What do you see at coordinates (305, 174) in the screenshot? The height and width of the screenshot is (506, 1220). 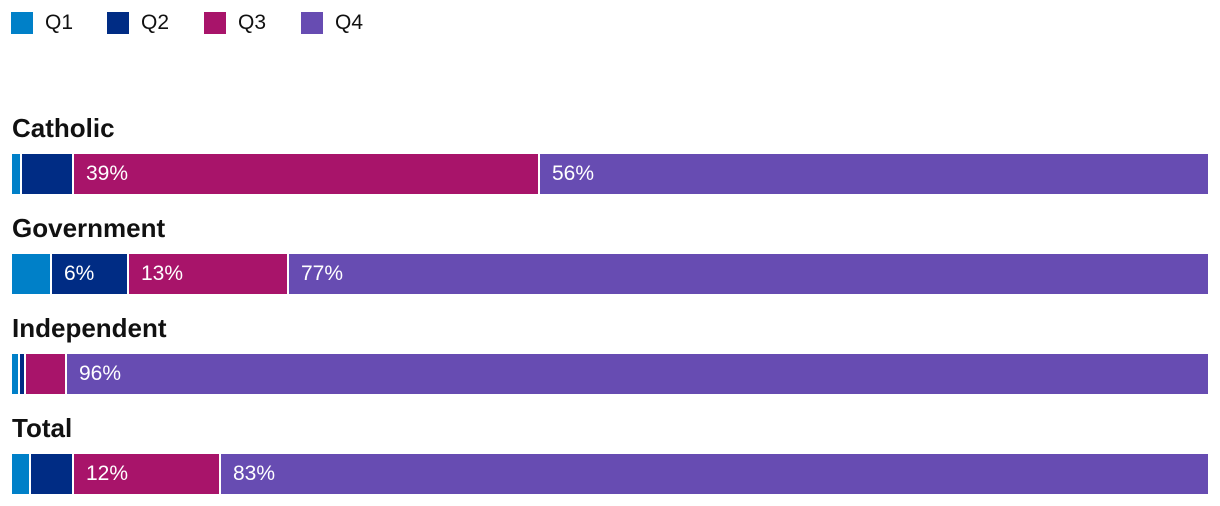 I see `bar-segment-catholic-q3: 39%` at bounding box center [305, 174].